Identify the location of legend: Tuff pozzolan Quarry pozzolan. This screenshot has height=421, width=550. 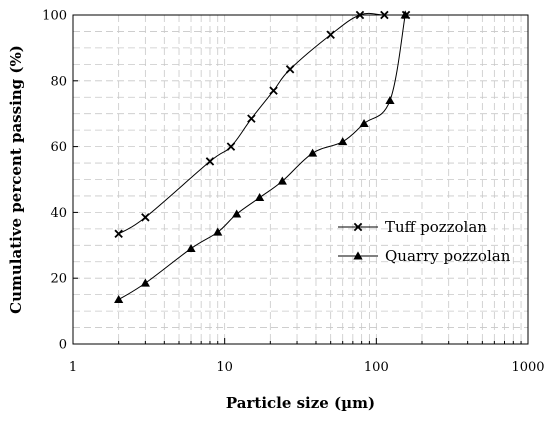
(424, 241).